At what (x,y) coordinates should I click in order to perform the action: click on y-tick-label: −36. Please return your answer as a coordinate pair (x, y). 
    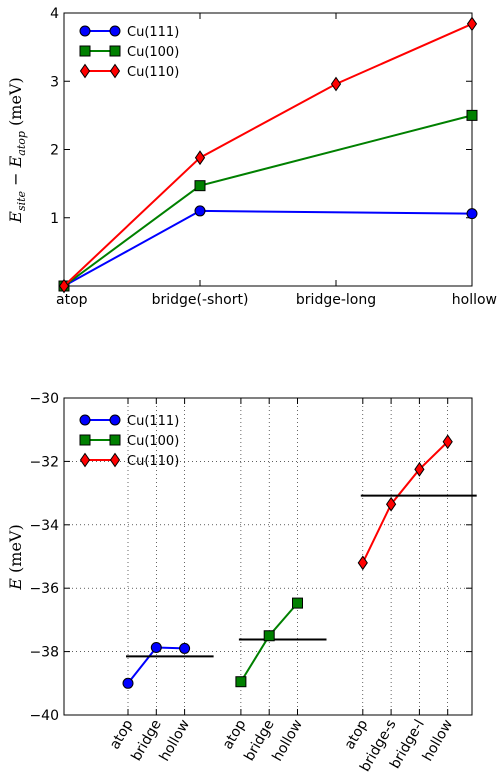
    Looking at the image, I should click on (44, 589).